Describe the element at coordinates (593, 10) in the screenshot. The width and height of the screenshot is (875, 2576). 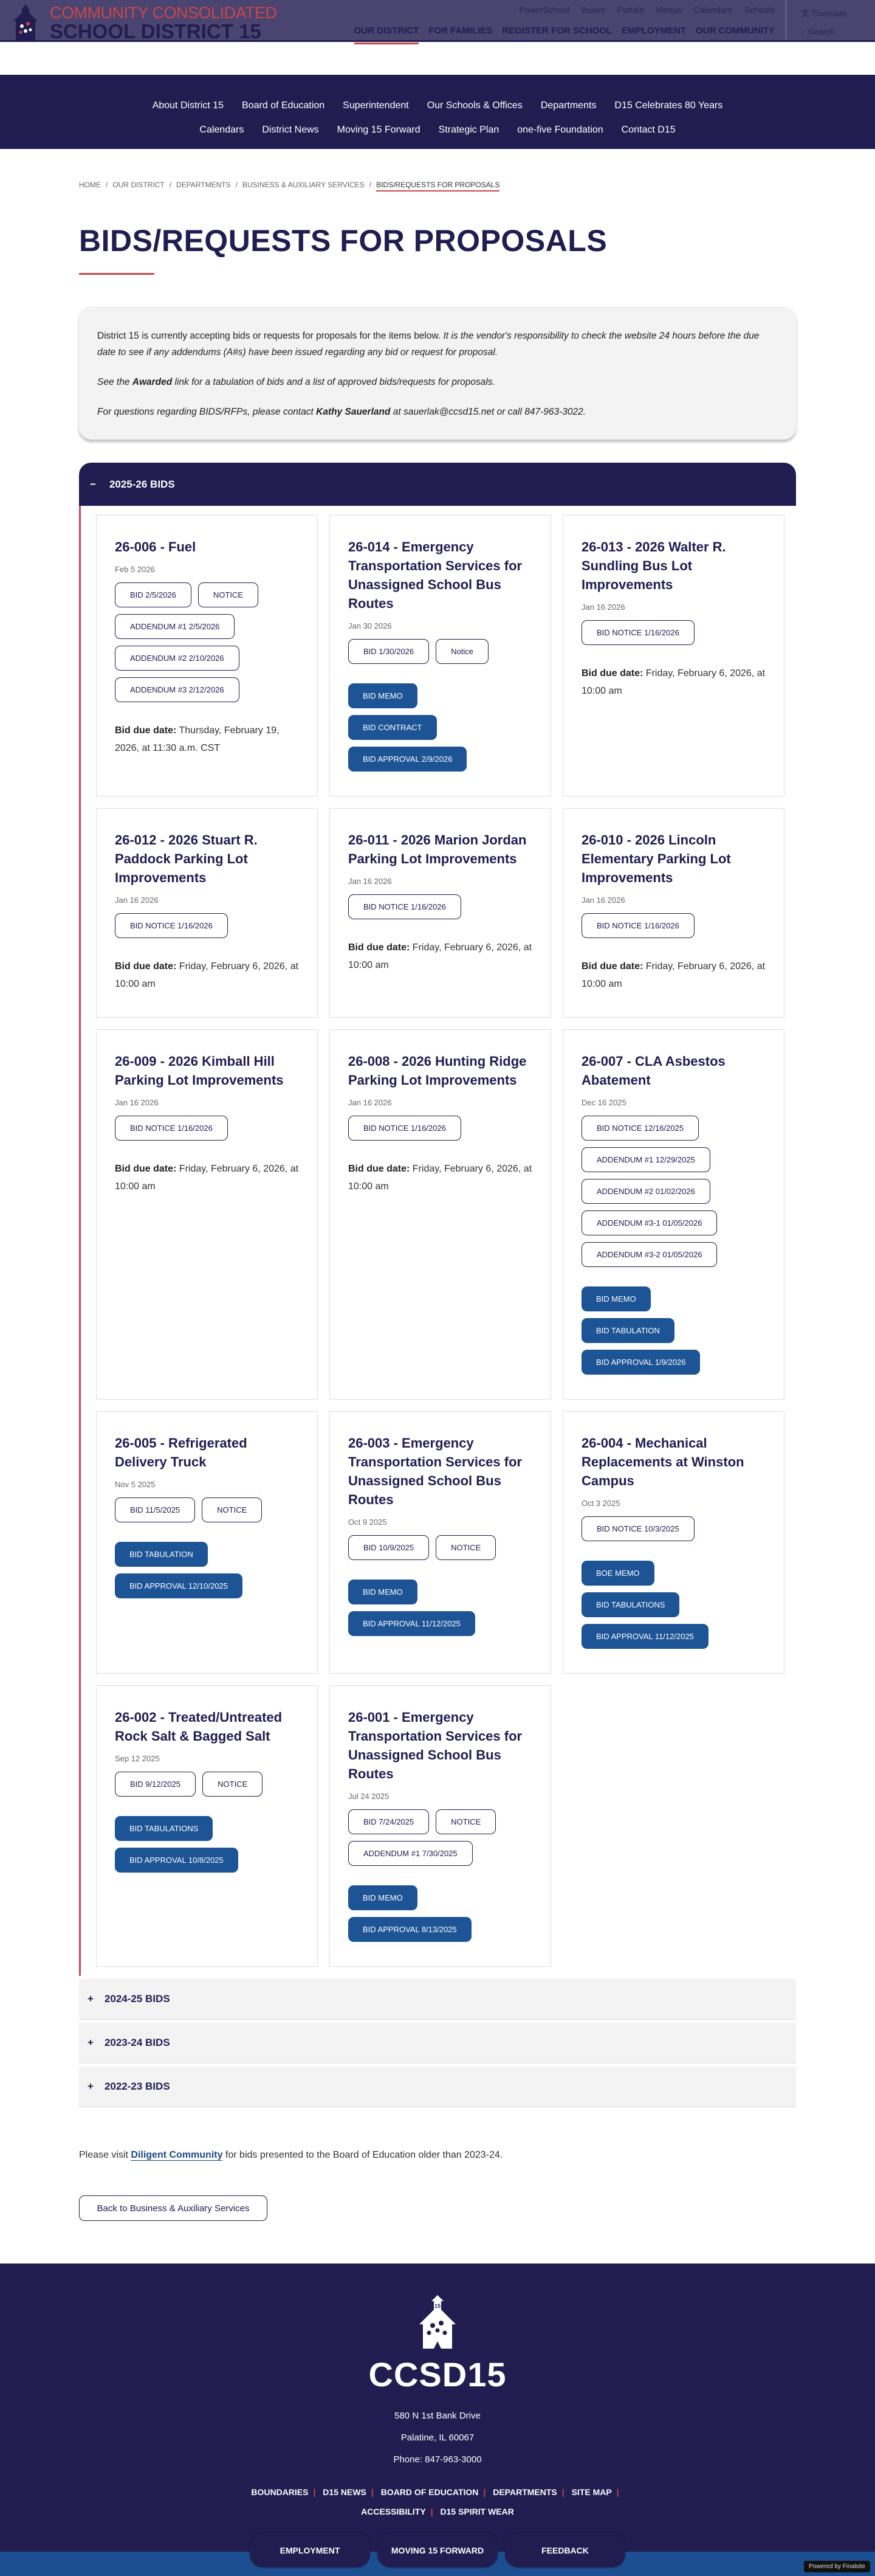
I see `top-link-buses: Buses` at that location.